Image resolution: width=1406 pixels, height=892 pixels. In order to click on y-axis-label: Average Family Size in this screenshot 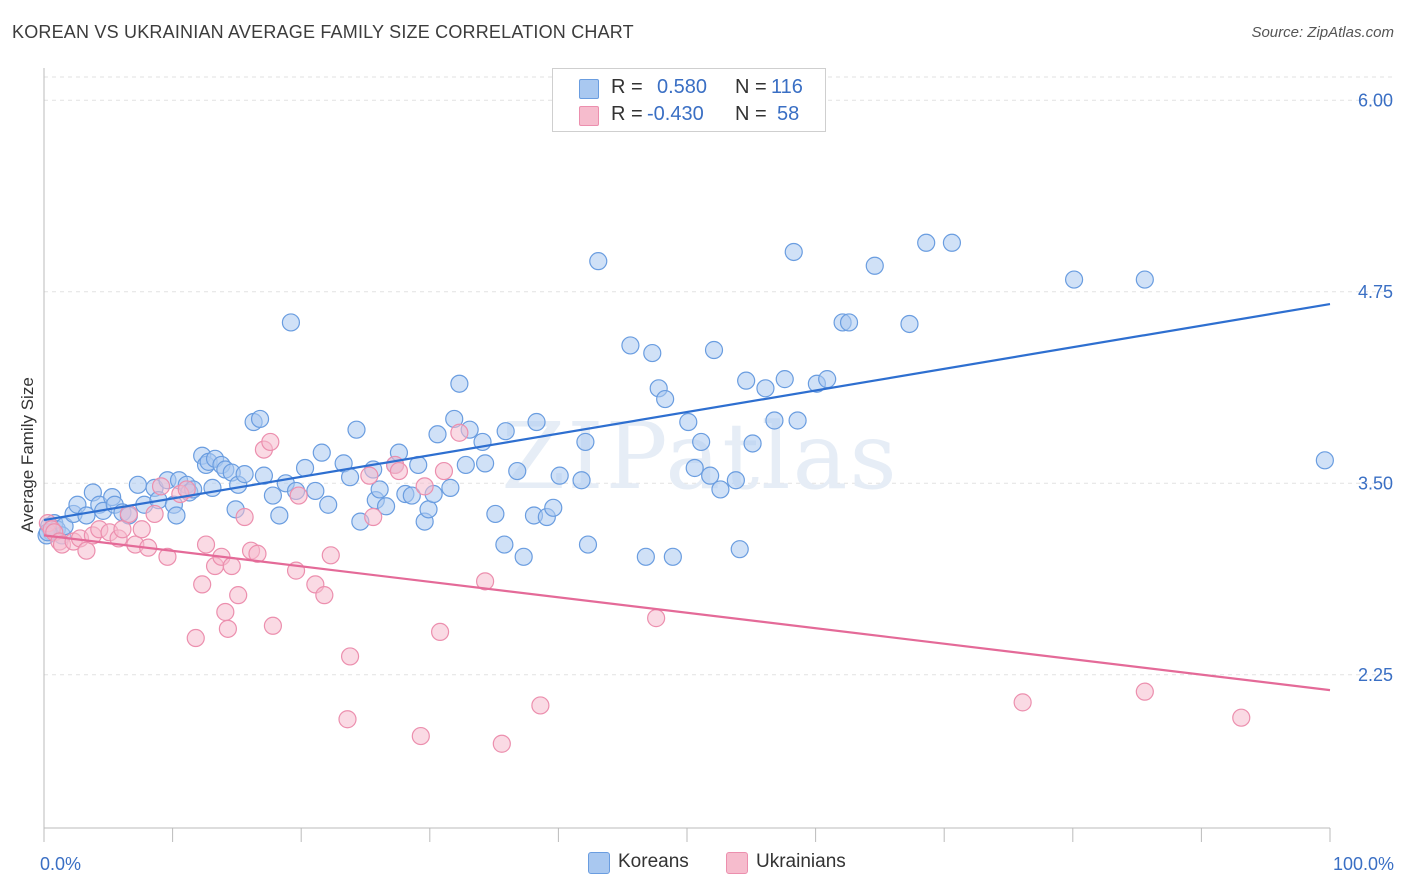, I will do `click(27, 455)`.